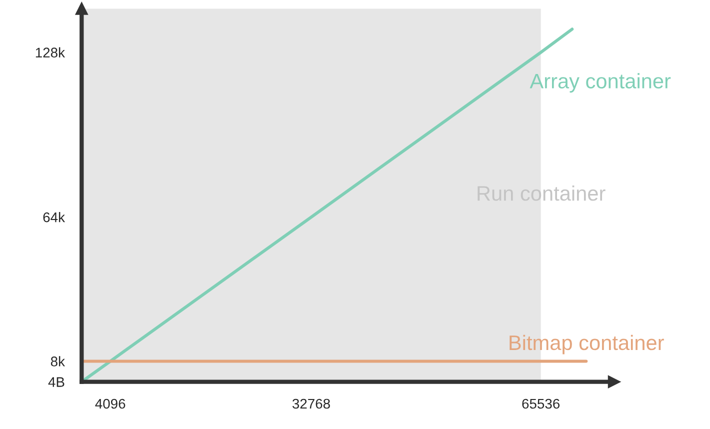 Image resolution: width=710 pixels, height=429 pixels. Describe the element at coordinates (54, 217) in the screenshot. I see `y-tick-label: 64k` at that location.